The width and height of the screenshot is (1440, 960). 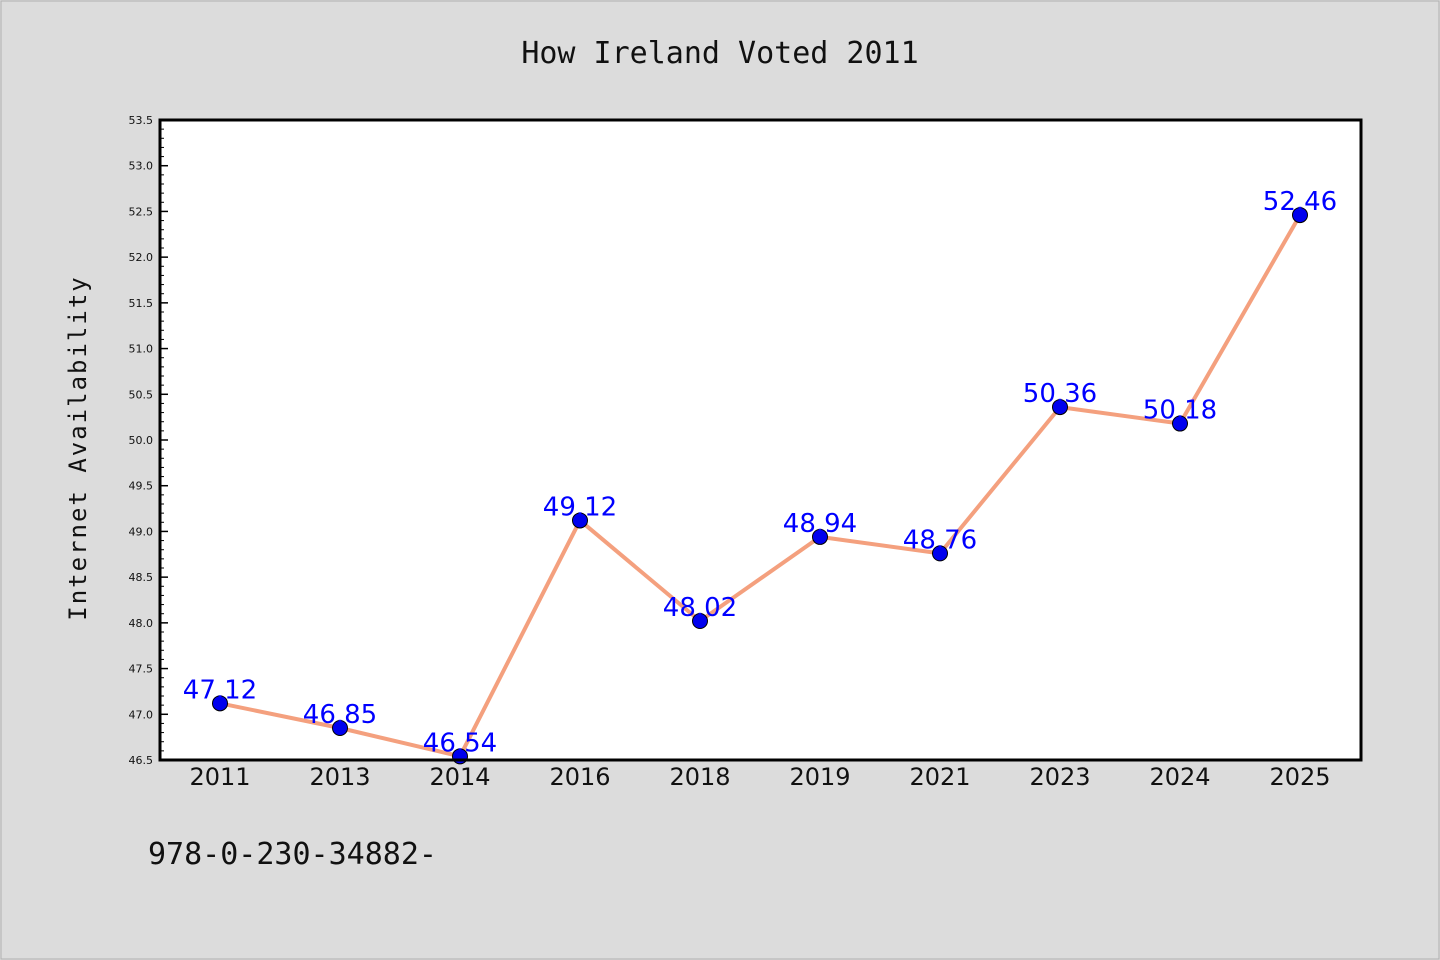 I want to click on data-label: 49.12, so click(x=580, y=507).